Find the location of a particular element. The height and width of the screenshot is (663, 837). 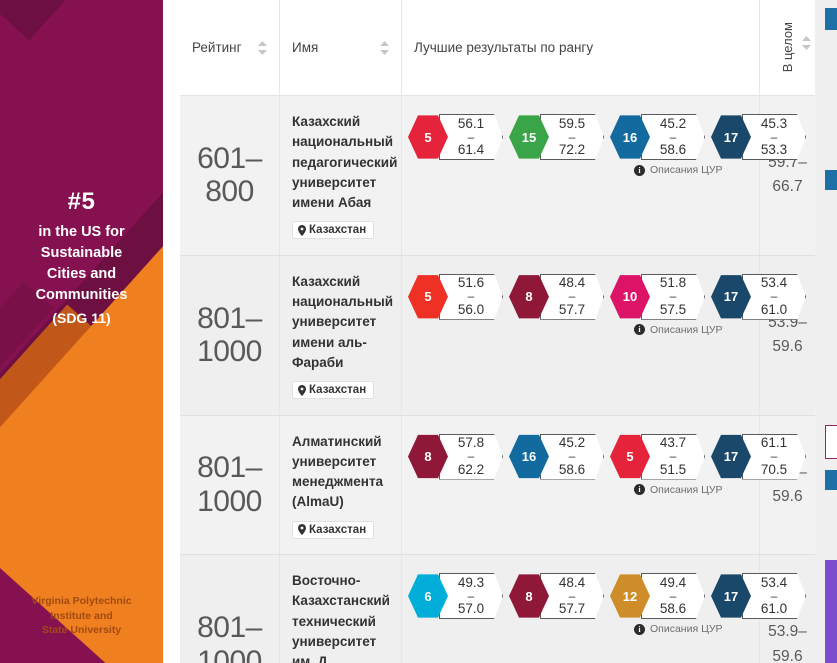

sdg-score-max: 57.0 is located at coordinates (471, 609).